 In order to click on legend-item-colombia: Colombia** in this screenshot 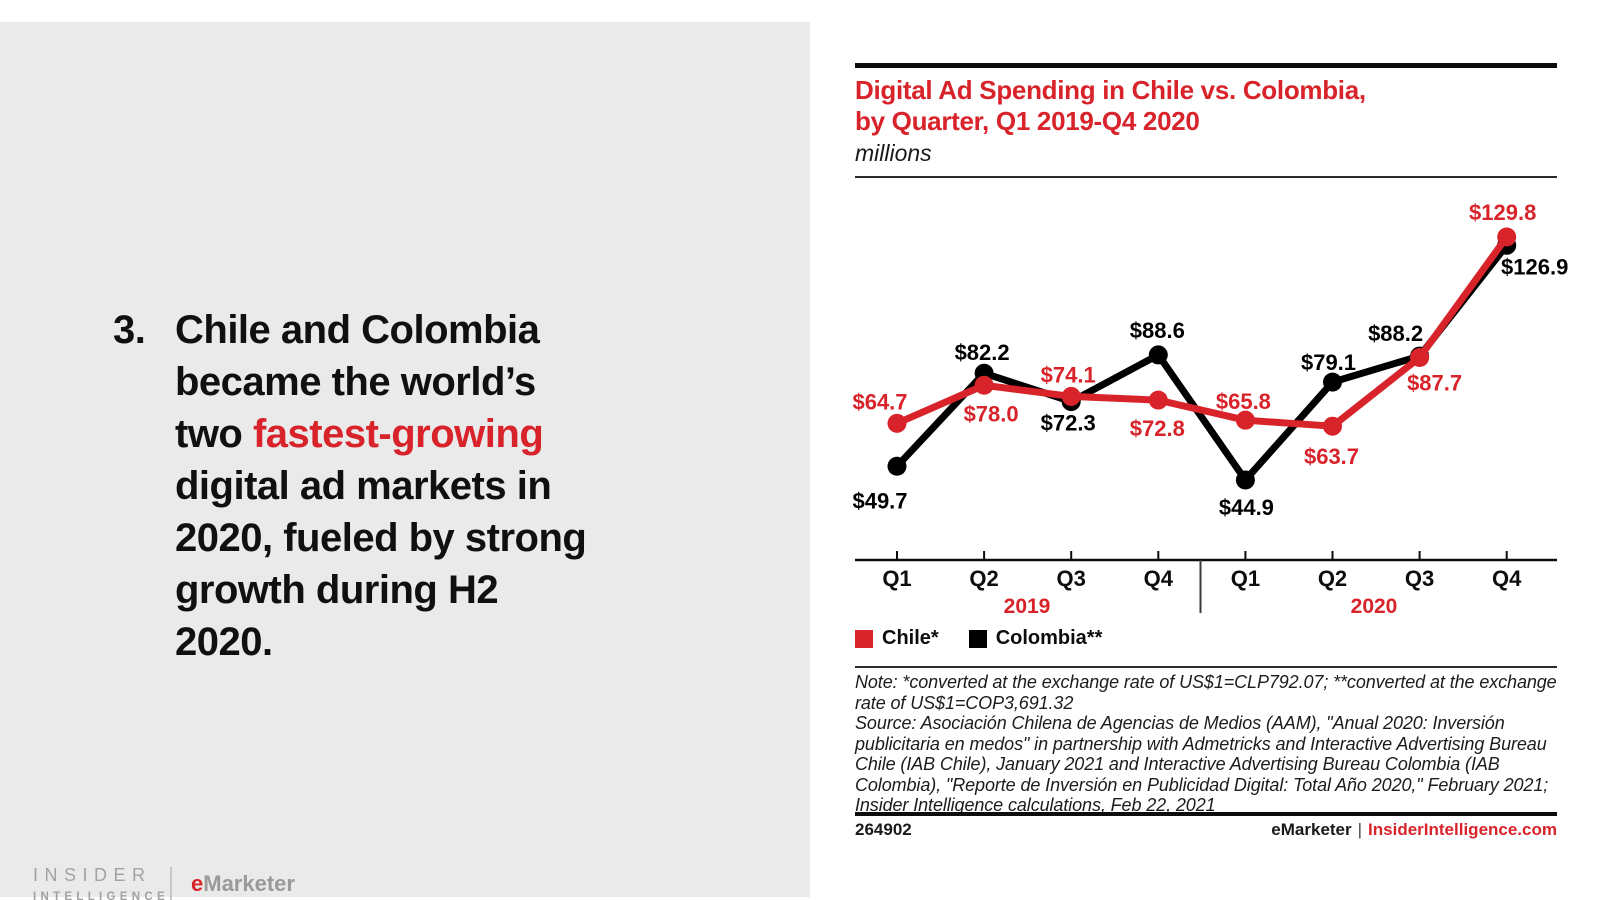, I will do `click(1035, 638)`.